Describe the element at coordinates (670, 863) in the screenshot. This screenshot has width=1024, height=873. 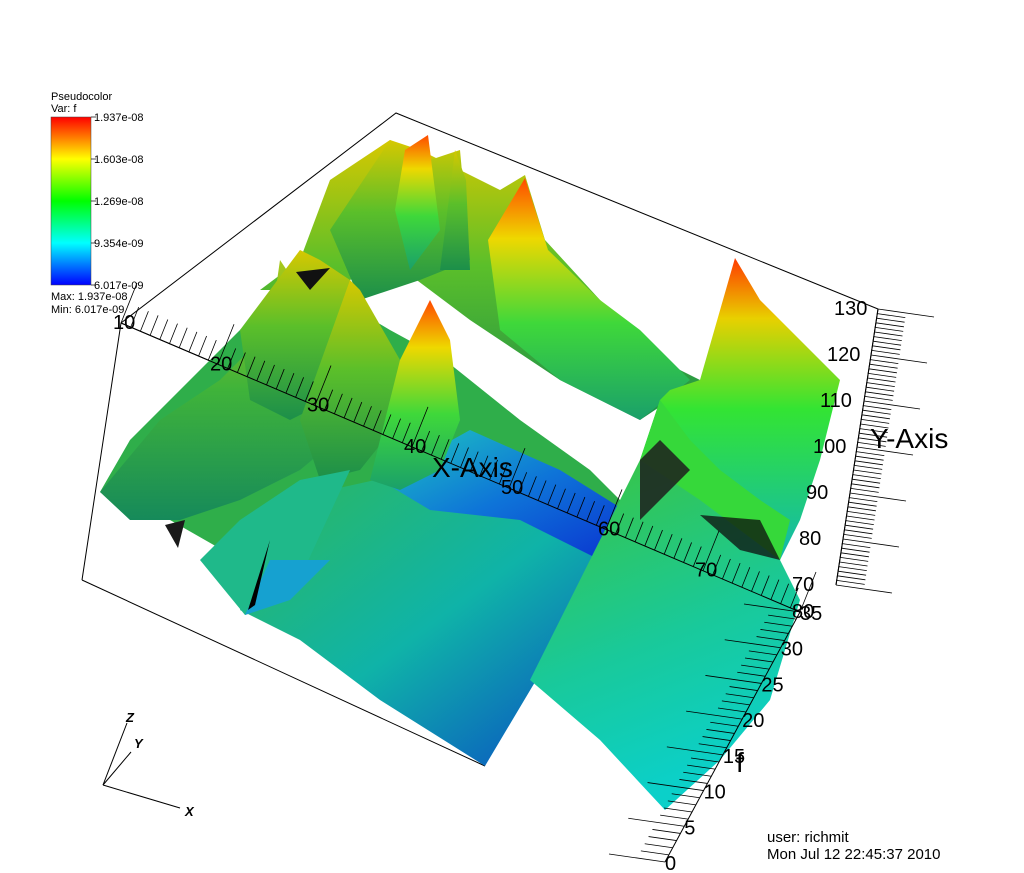
I see `z-axis-tick-label: 0` at that location.